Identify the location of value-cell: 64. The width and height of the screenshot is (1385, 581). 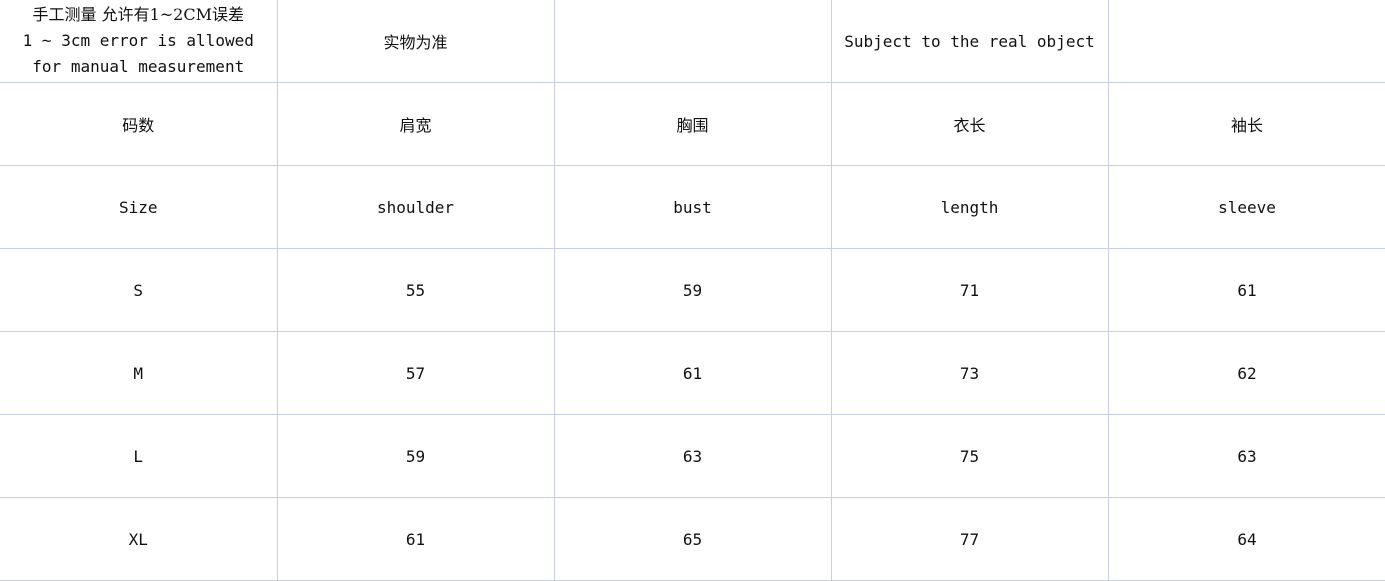
(1246, 539).